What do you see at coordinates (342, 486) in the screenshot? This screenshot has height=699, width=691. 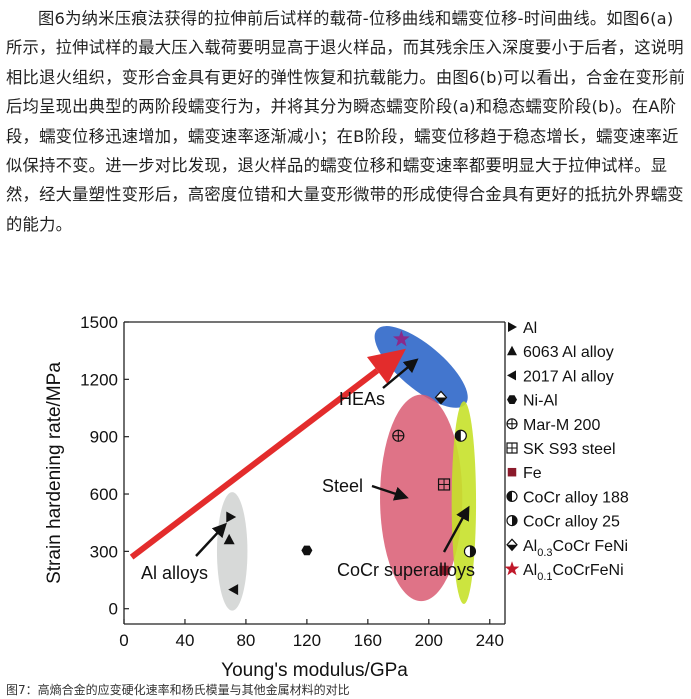 I see `steel-annotation-label: Steel` at bounding box center [342, 486].